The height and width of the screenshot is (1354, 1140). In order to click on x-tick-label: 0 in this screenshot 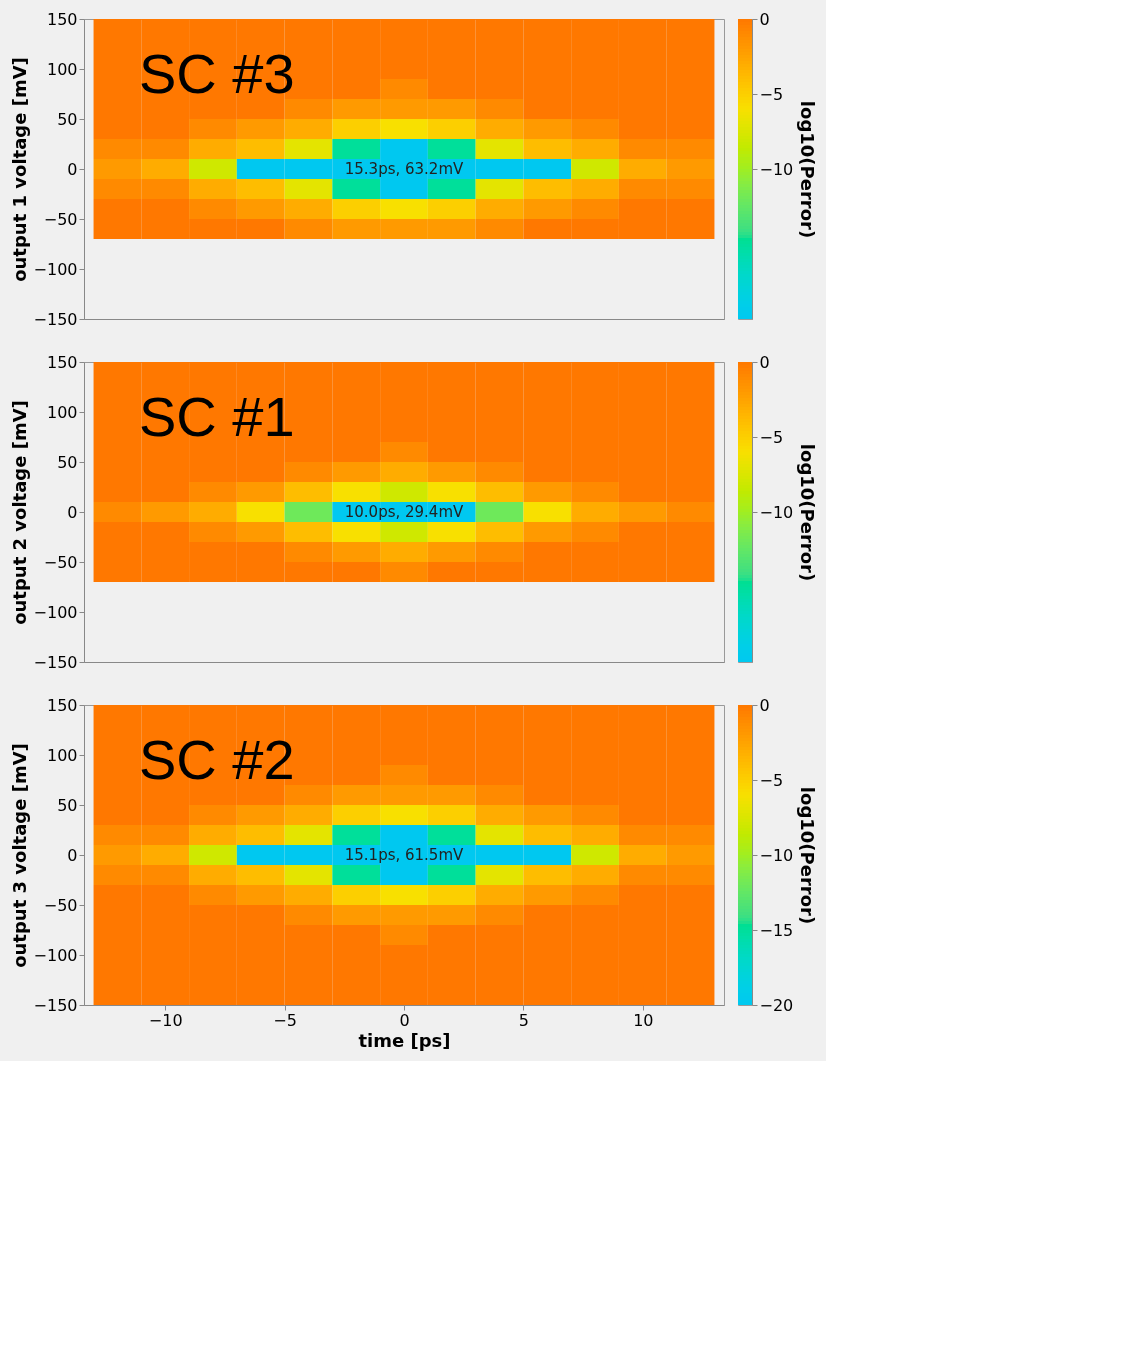, I will do `click(404, 1020)`.